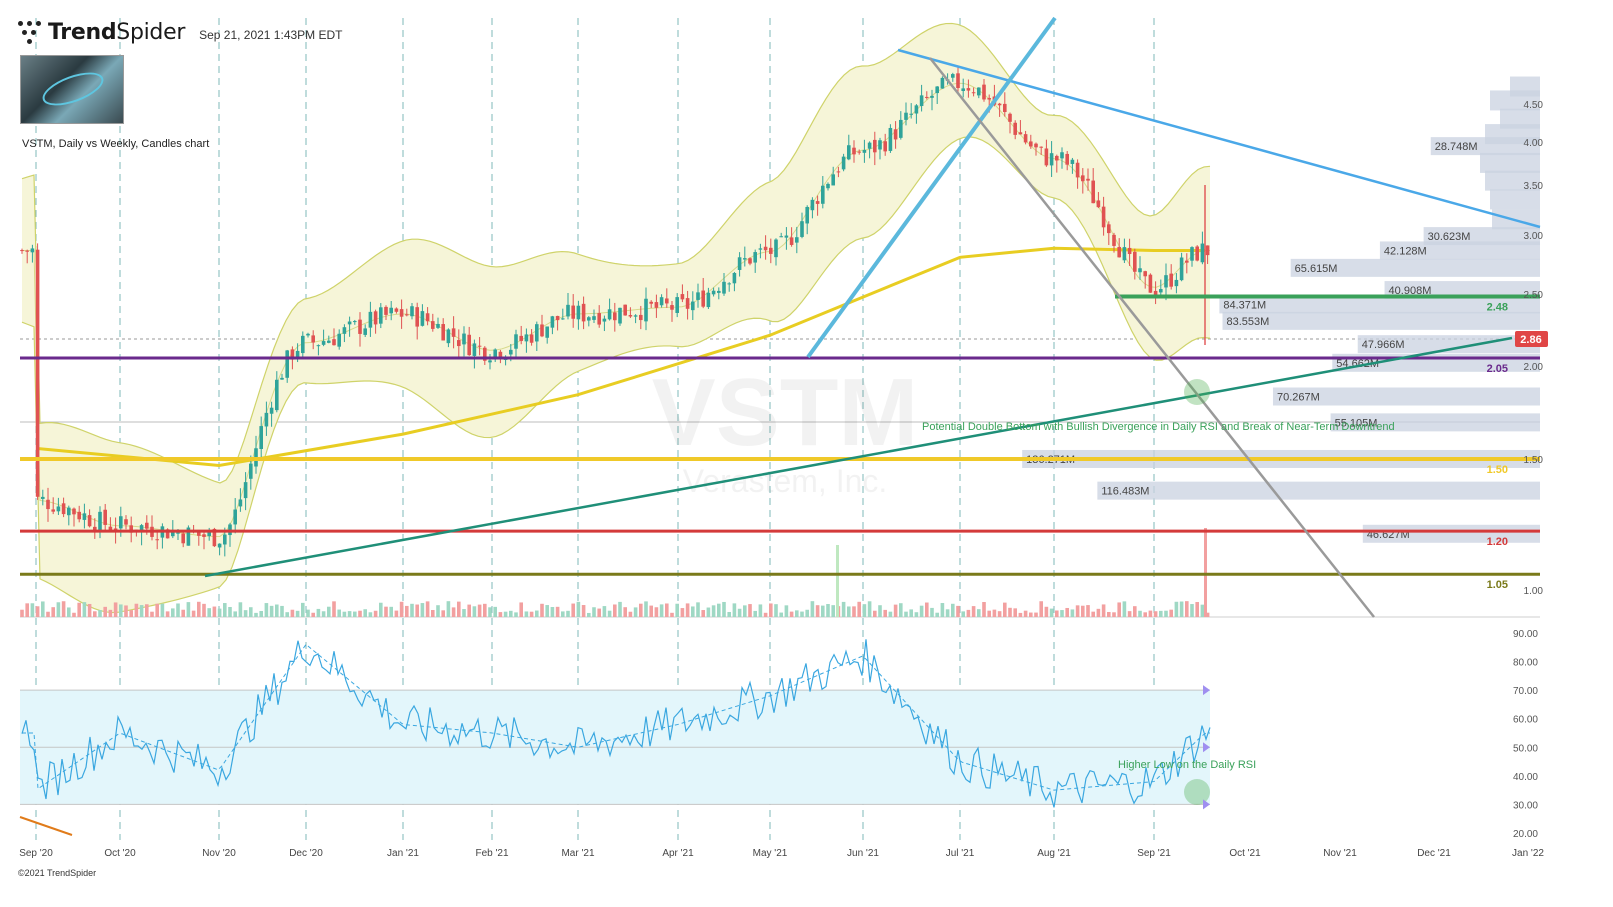 Image resolution: width=1613 pixels, height=907 pixels. I want to click on y-tick-label: 3.50, so click(1534, 186).